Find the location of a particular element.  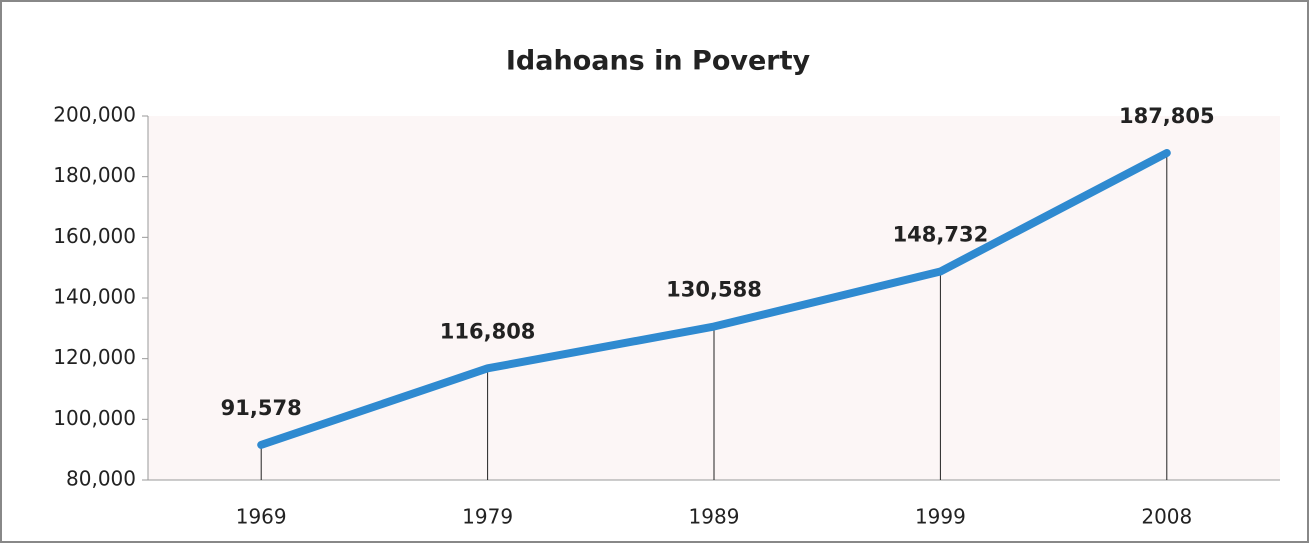

y-tick-label: 100,000 is located at coordinates (94, 418).